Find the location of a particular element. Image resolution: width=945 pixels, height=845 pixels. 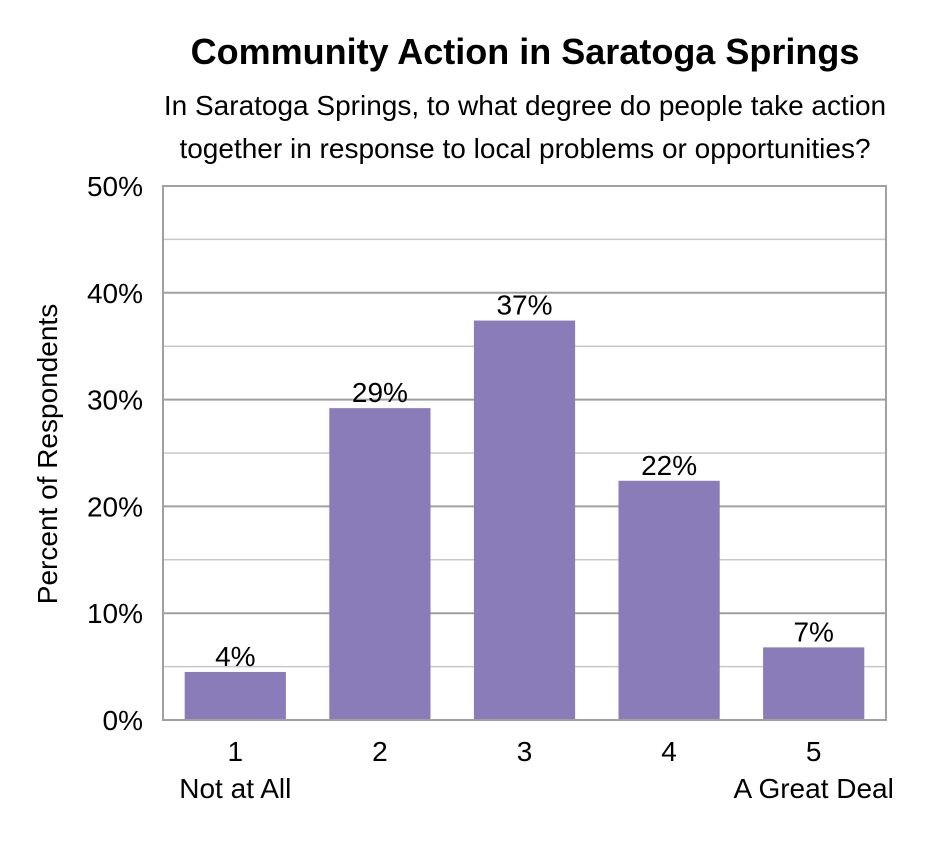

y-tick-label: 50% is located at coordinates (115, 186).